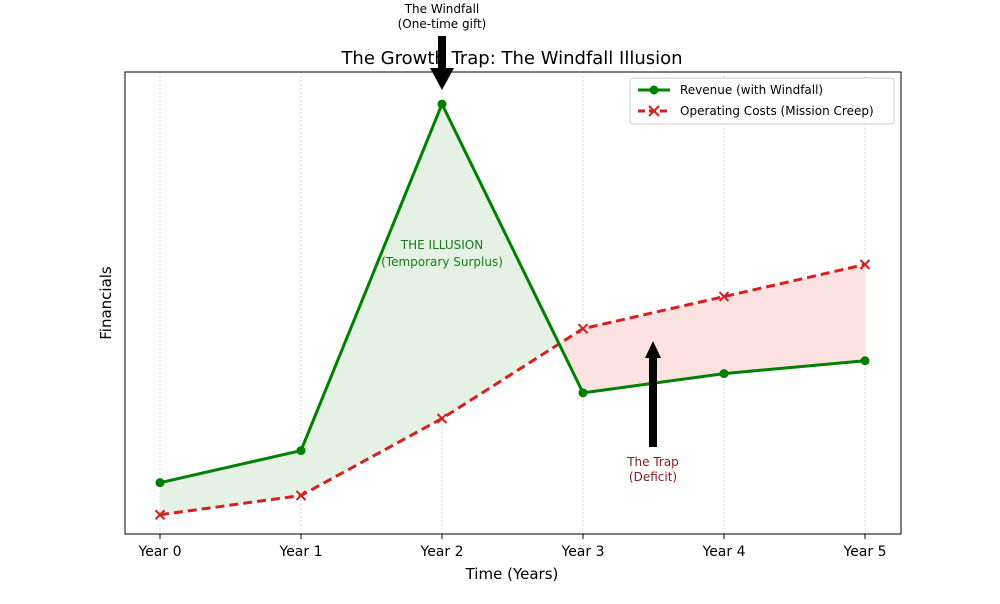 The image size is (1000, 604). I want to click on legend-revenue-marker, so click(654, 90).